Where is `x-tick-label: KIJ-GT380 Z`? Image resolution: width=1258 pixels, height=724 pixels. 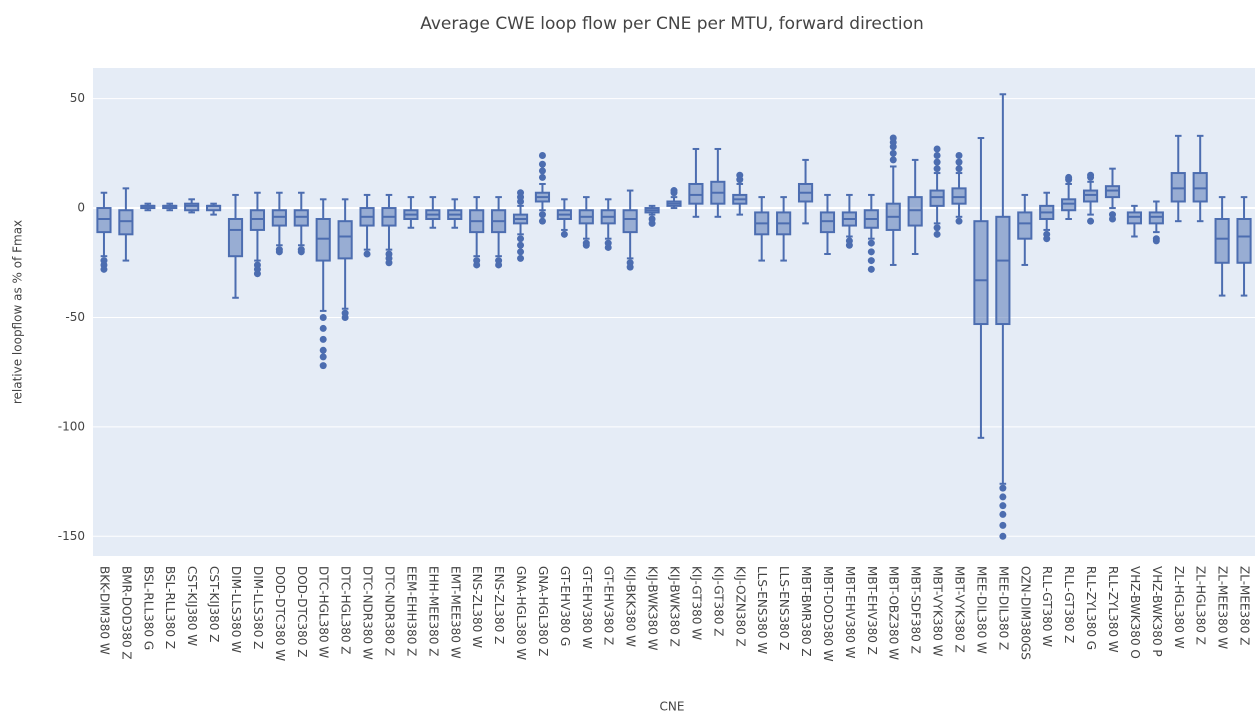 x-tick-label: KIJ-GT380 Z is located at coordinates (718, 601).